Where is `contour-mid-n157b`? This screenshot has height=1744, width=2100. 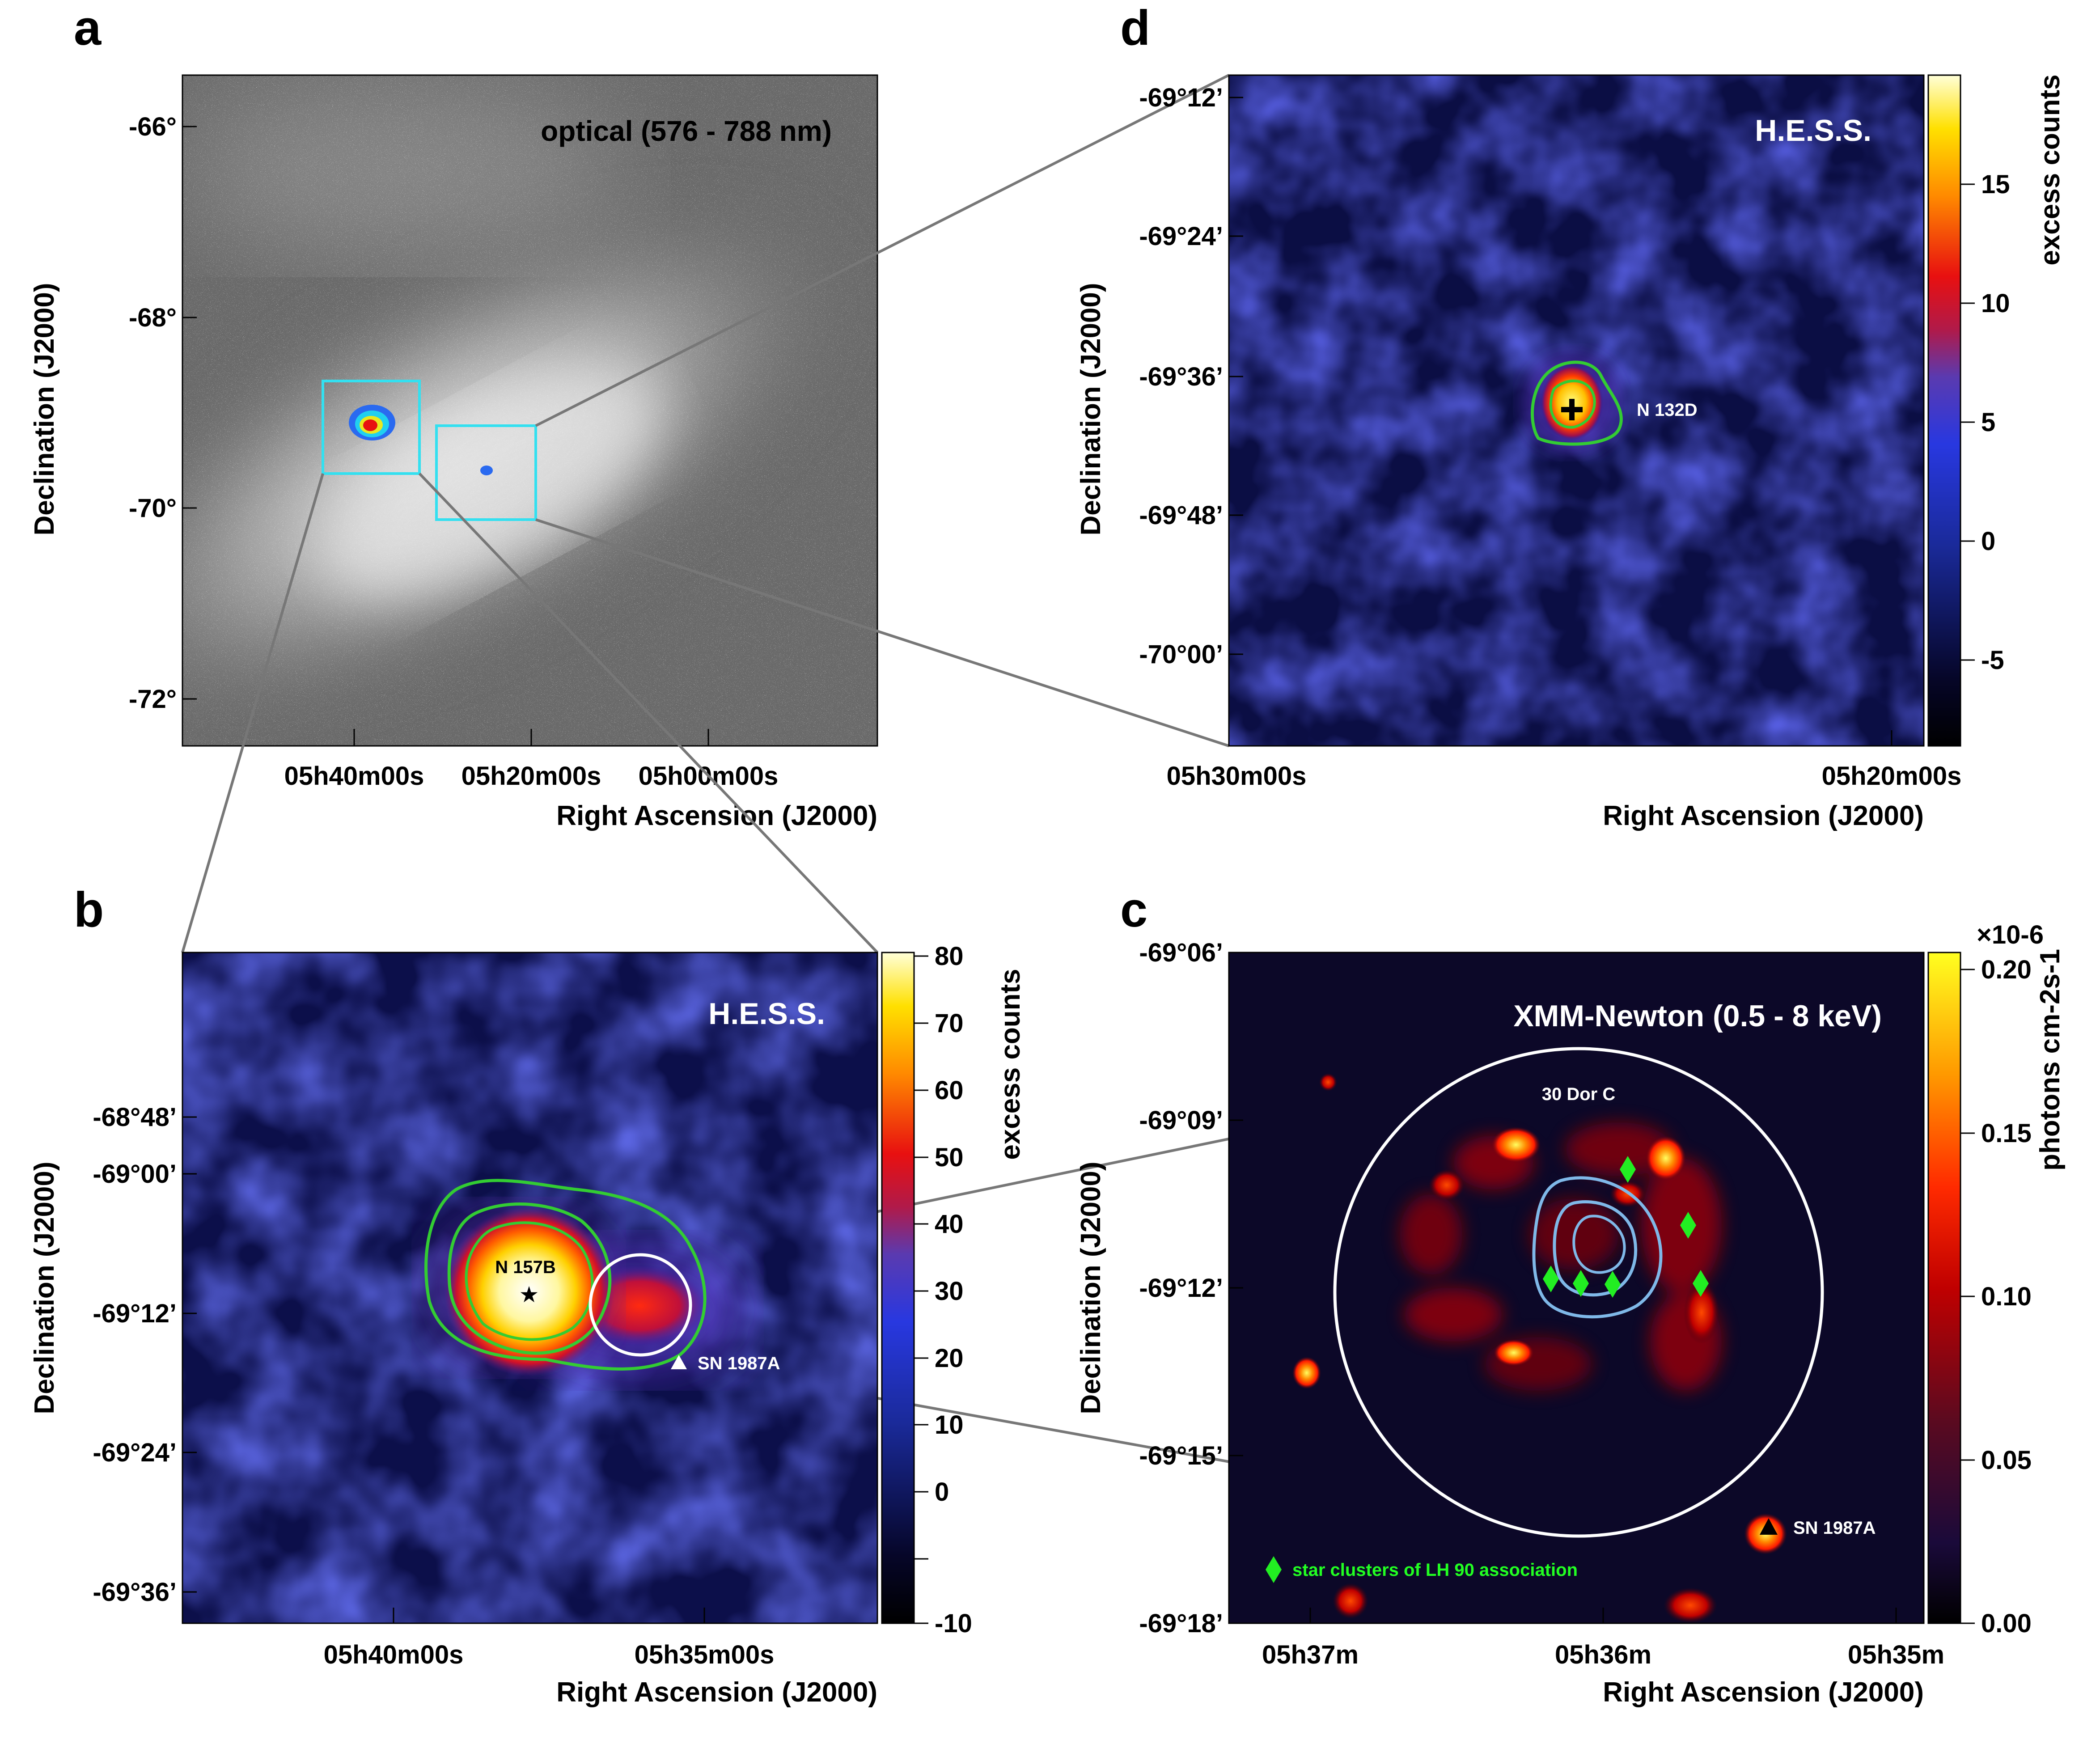
contour-mid-n157b is located at coordinates (529, 1278).